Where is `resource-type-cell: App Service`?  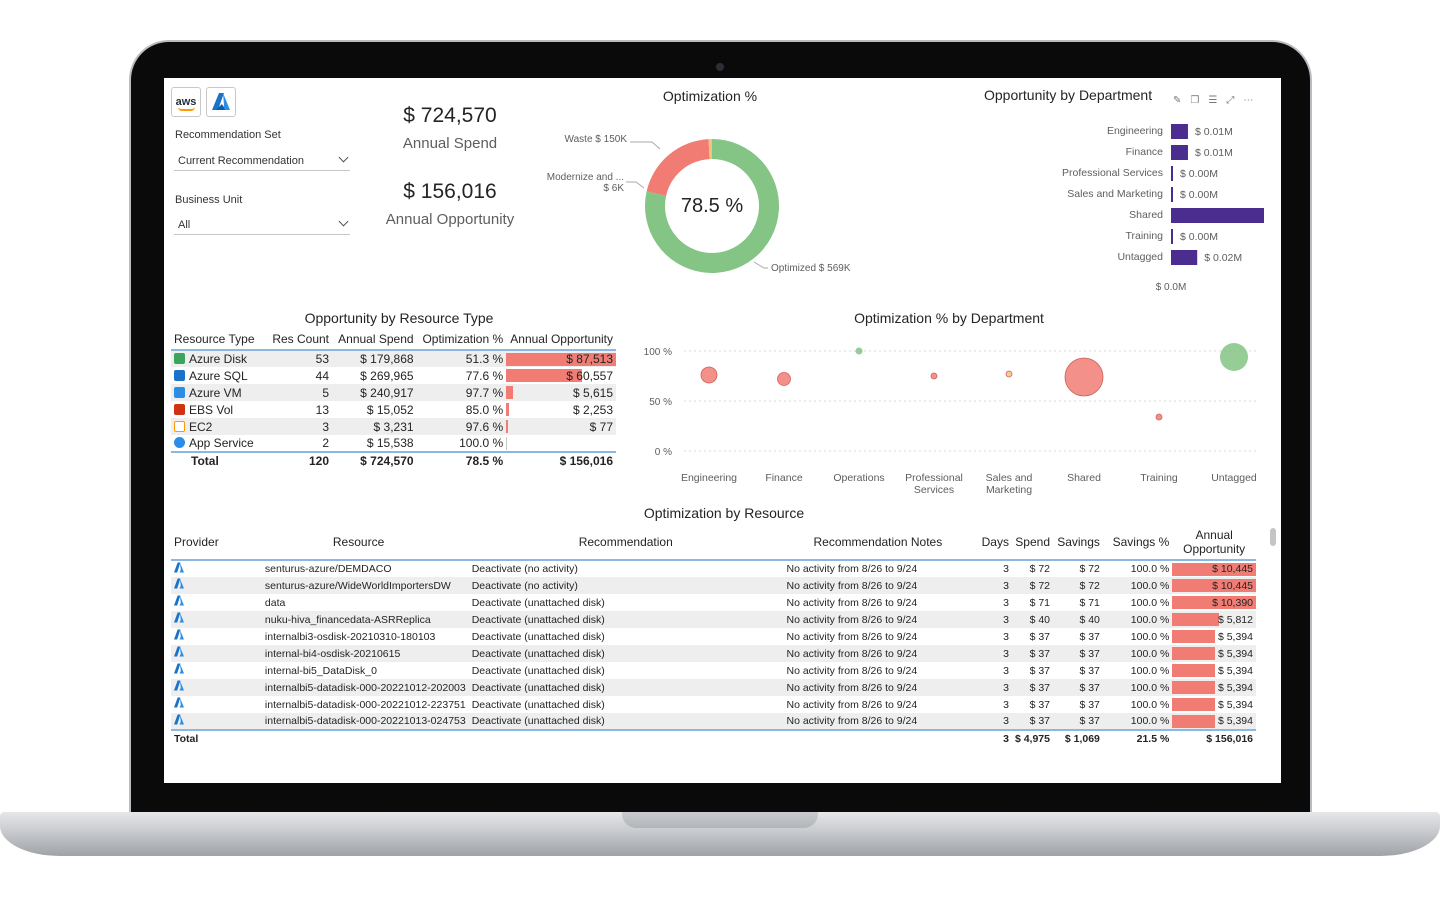
resource-type-cell: App Service is located at coordinates (220, 443).